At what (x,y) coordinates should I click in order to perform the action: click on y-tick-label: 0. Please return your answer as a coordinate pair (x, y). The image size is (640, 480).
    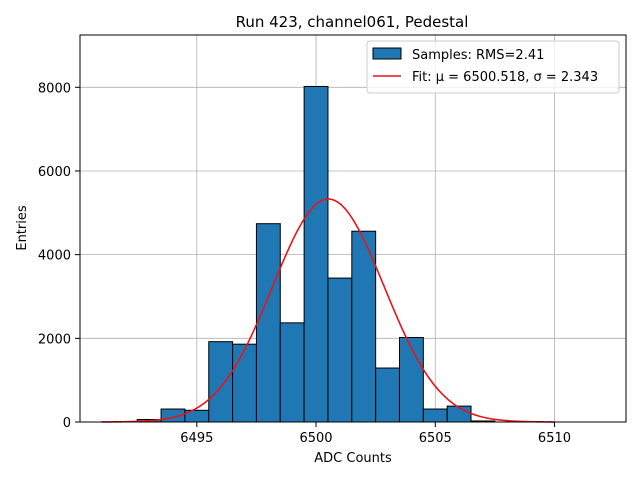
    Looking at the image, I should click on (67, 423).